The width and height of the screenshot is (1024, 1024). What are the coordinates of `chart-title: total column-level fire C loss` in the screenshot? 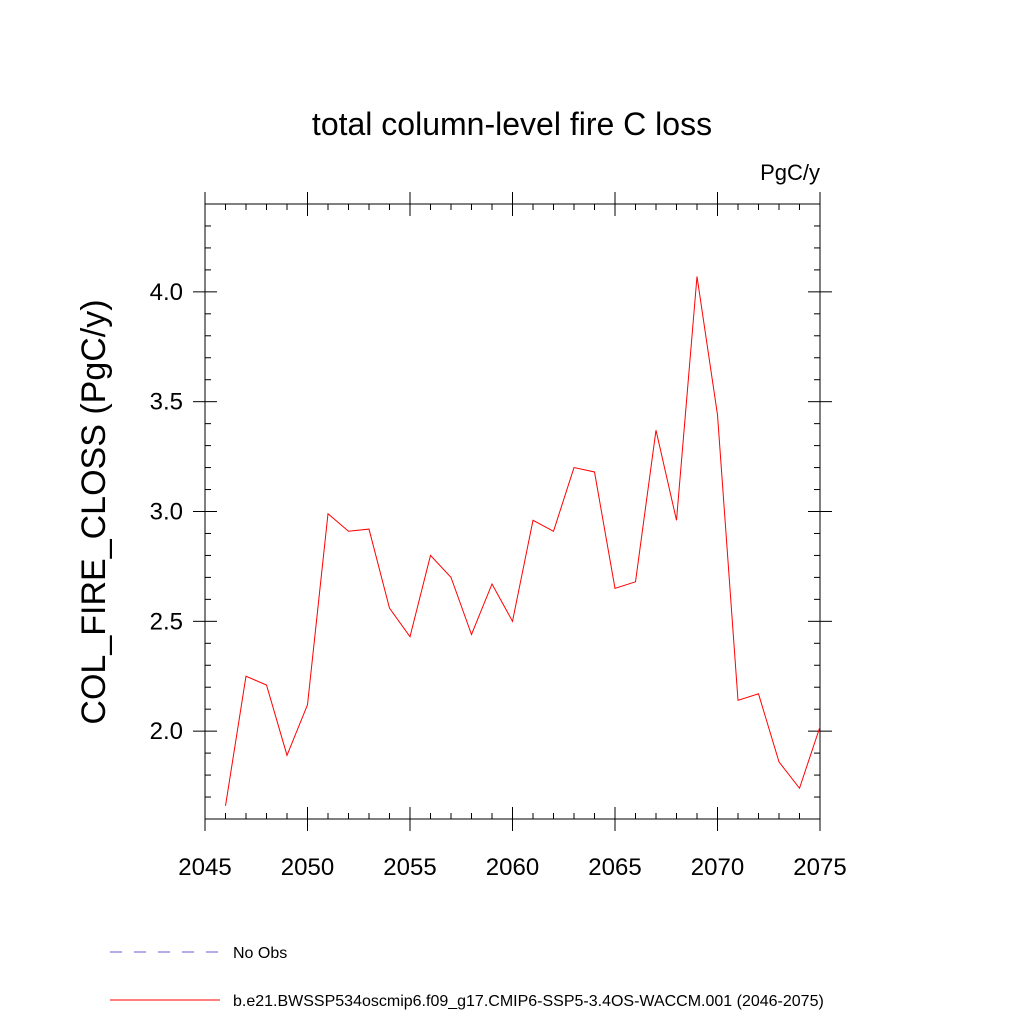 It's located at (512, 124).